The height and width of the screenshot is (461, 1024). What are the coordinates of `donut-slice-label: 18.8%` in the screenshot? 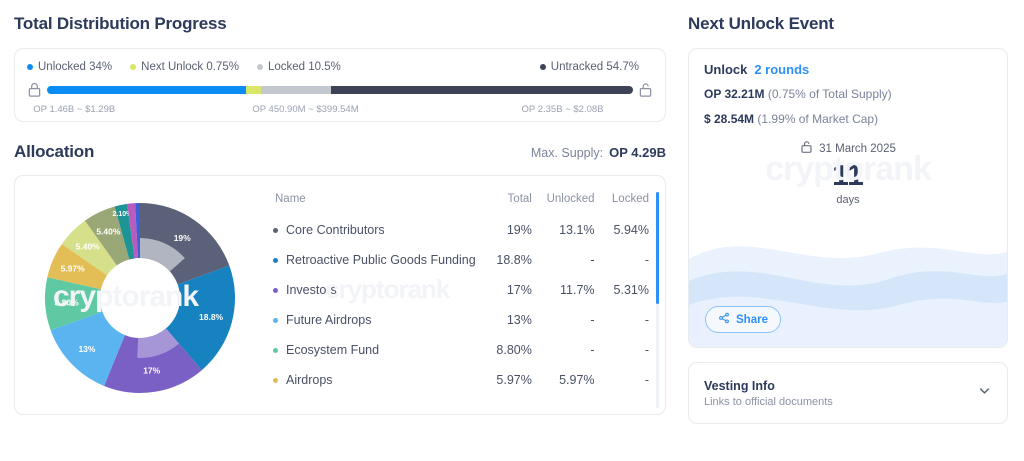 It's located at (211, 317).